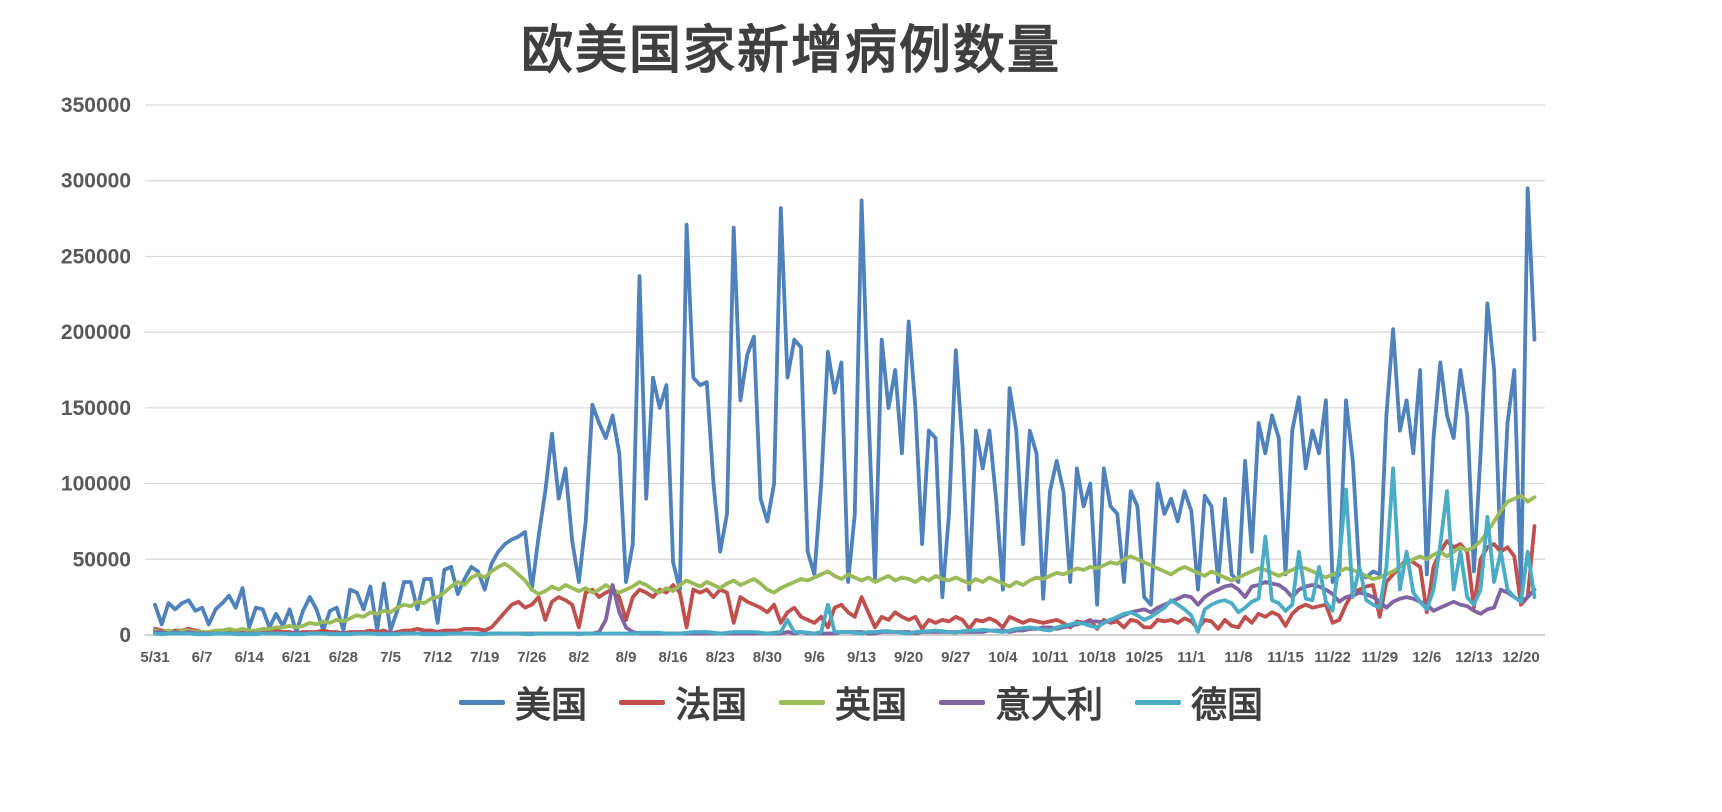 The height and width of the screenshot is (812, 1722). Describe the element at coordinates (202, 657) in the screenshot. I see `x-axis-tick-label: 6/7` at that location.